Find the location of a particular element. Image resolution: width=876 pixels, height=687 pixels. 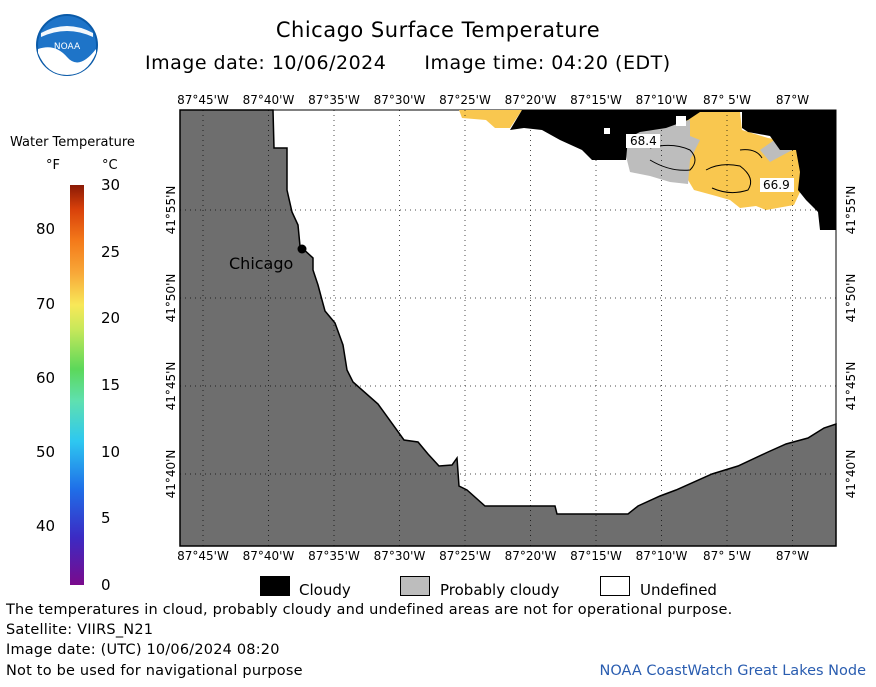

colorbar-tick-f: 70 is located at coordinates (46, 303).